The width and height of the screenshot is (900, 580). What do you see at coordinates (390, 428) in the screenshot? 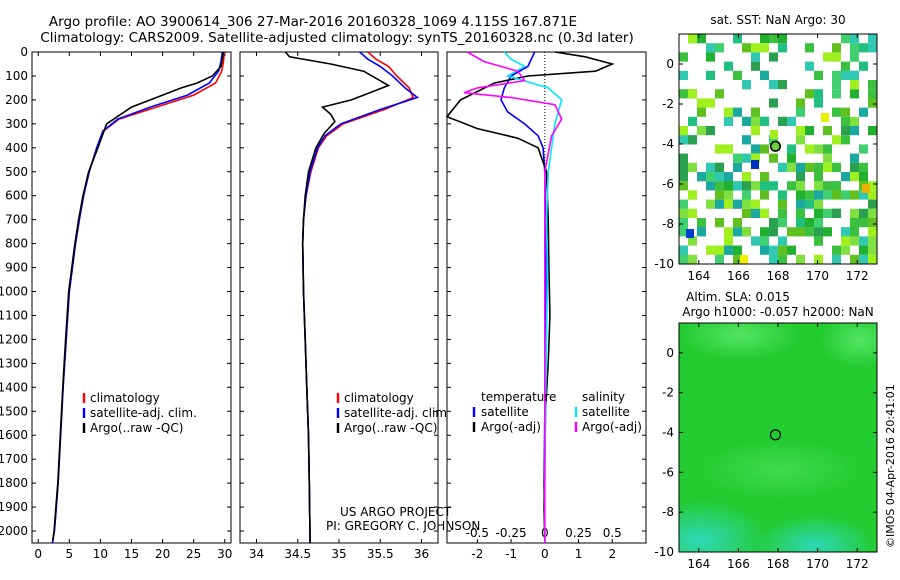
I see `legend-entry: Argo(..raw -QC)` at bounding box center [390, 428].